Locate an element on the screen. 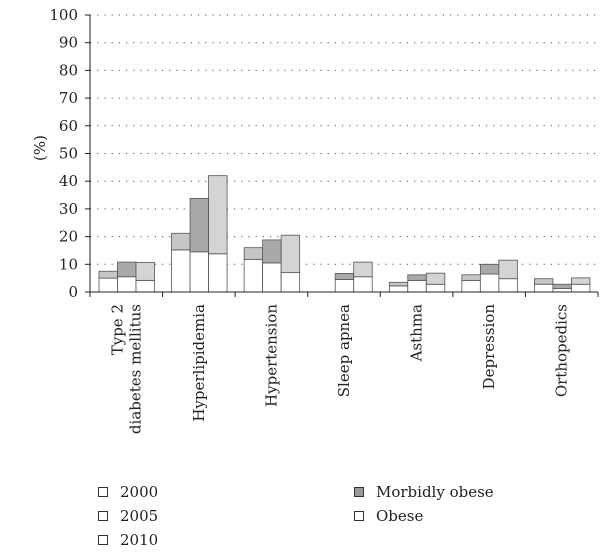 Image resolution: width=616 pixels, height=554 pixels. legend-swatch-morbidly-obese is located at coordinates (359, 492).